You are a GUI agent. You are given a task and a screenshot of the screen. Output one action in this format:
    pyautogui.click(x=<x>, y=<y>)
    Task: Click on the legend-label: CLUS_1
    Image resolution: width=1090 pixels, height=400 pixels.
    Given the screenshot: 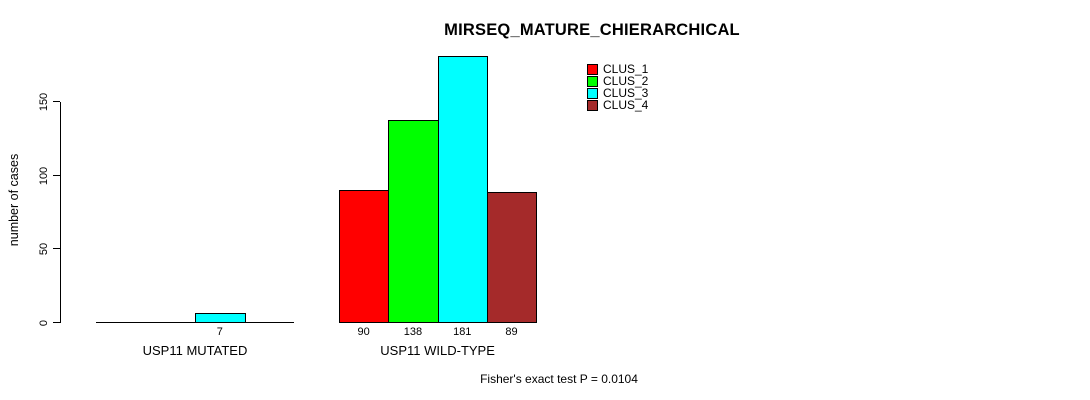 What is the action you would take?
    pyautogui.click(x=626, y=69)
    